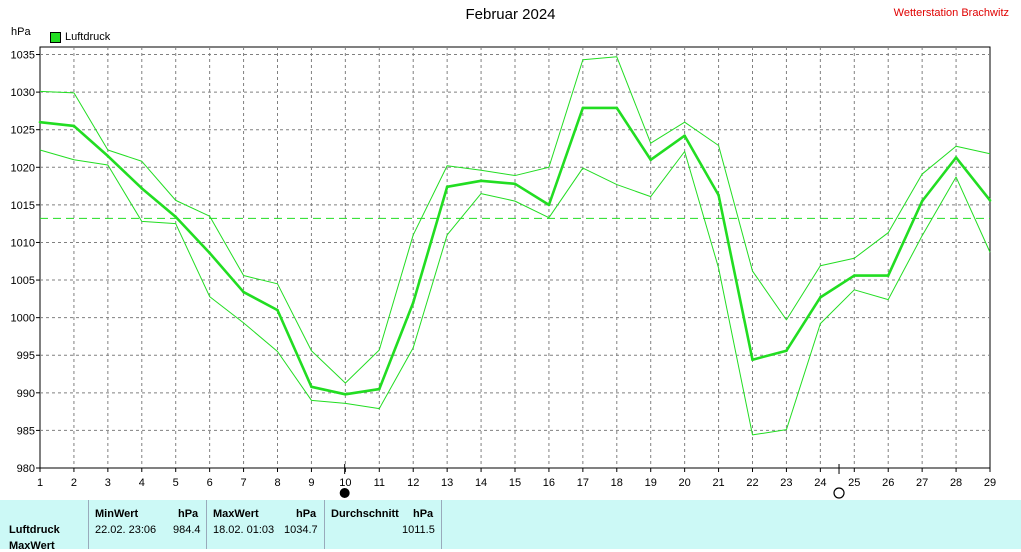 This screenshot has width=1021, height=552. What do you see at coordinates (108, 483) in the screenshot?
I see `x-tick-label: 3` at bounding box center [108, 483].